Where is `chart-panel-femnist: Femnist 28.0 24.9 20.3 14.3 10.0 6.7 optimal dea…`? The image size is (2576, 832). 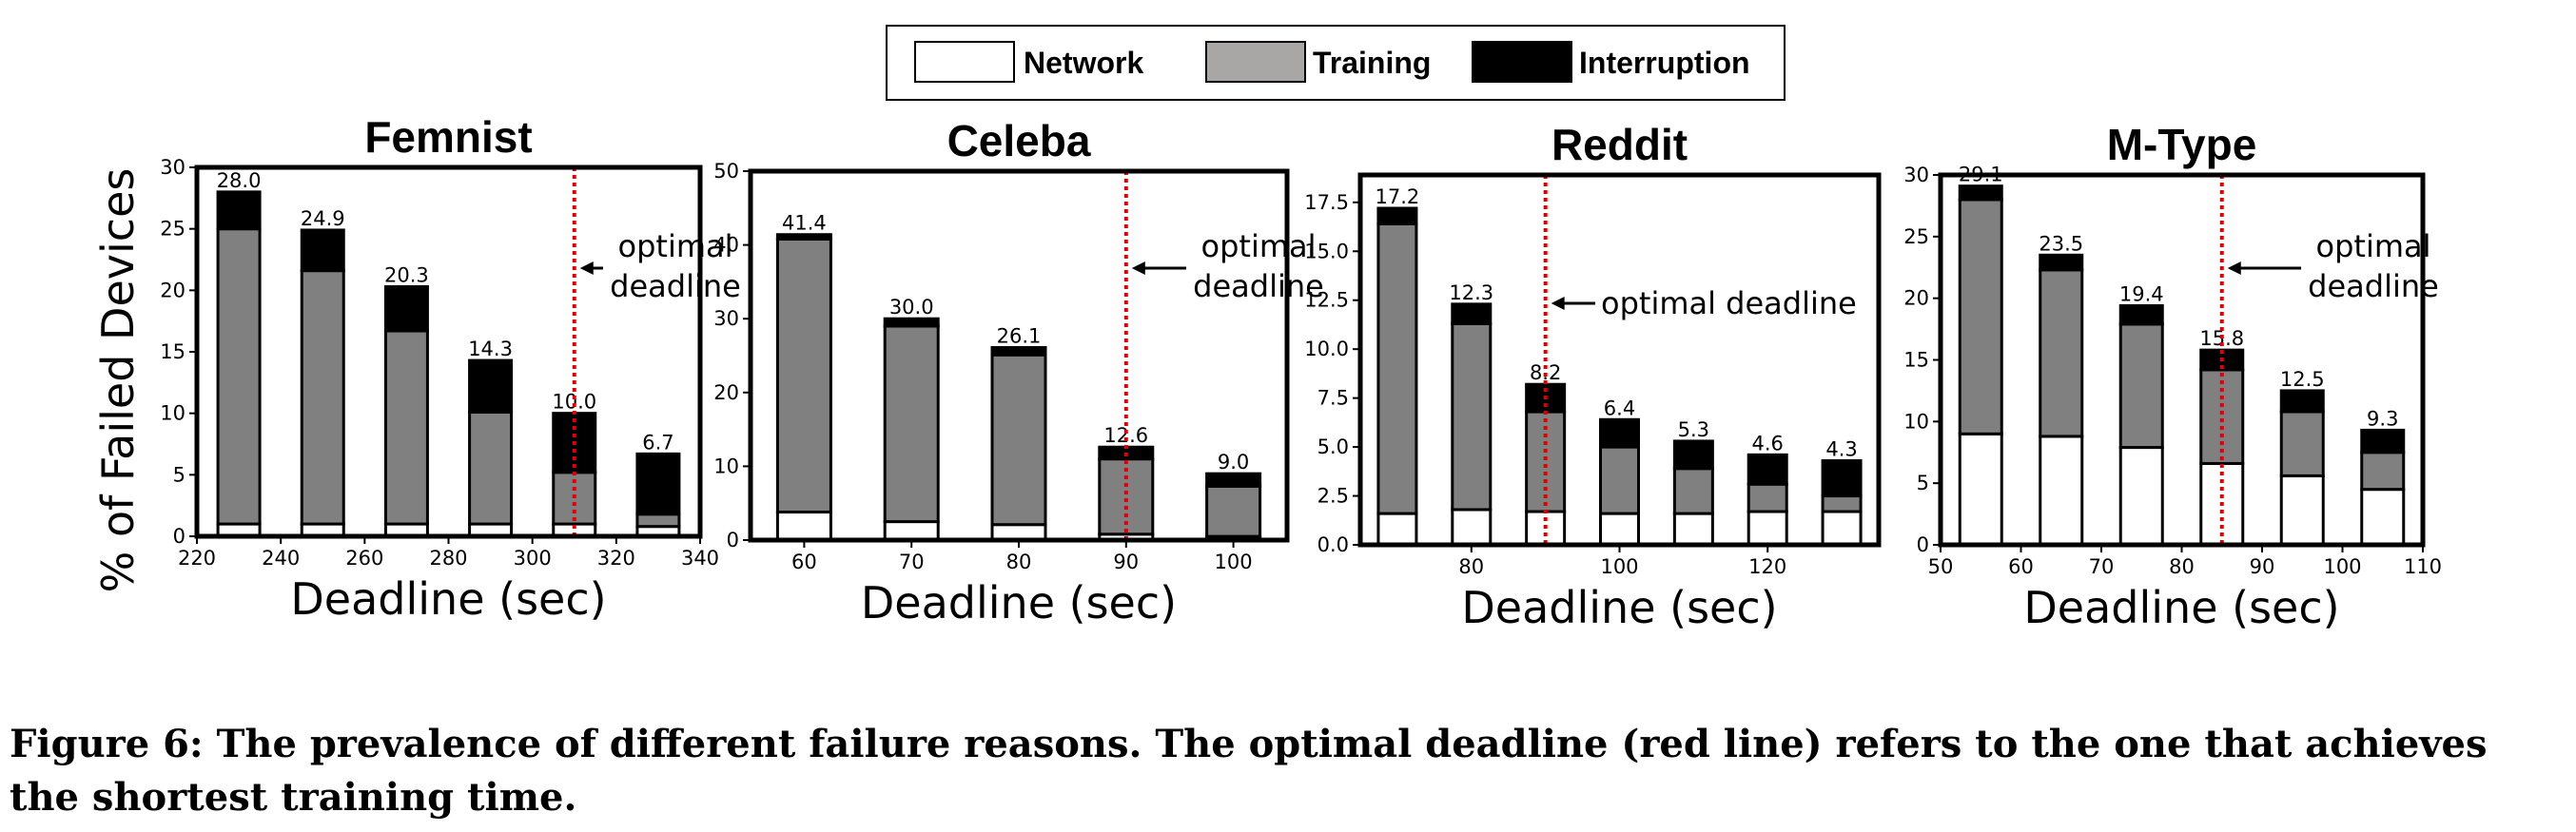
chart-panel-femnist: Femnist 28.0 24.9 20.3 14.3 10.0 6.7 optimal dea… is located at coordinates (451, 368).